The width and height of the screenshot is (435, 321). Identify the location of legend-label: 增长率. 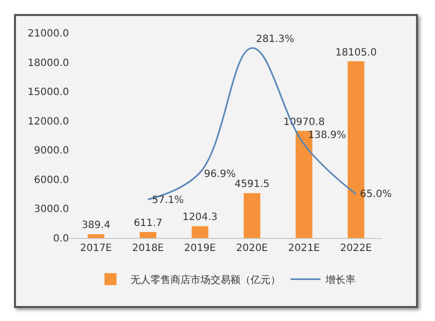
(340, 280).